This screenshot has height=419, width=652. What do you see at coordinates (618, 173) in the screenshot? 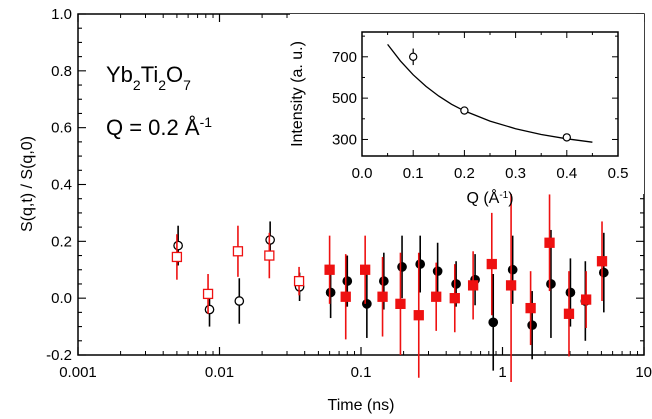
I see `inset-x-tick-label: 0.5` at bounding box center [618, 173].